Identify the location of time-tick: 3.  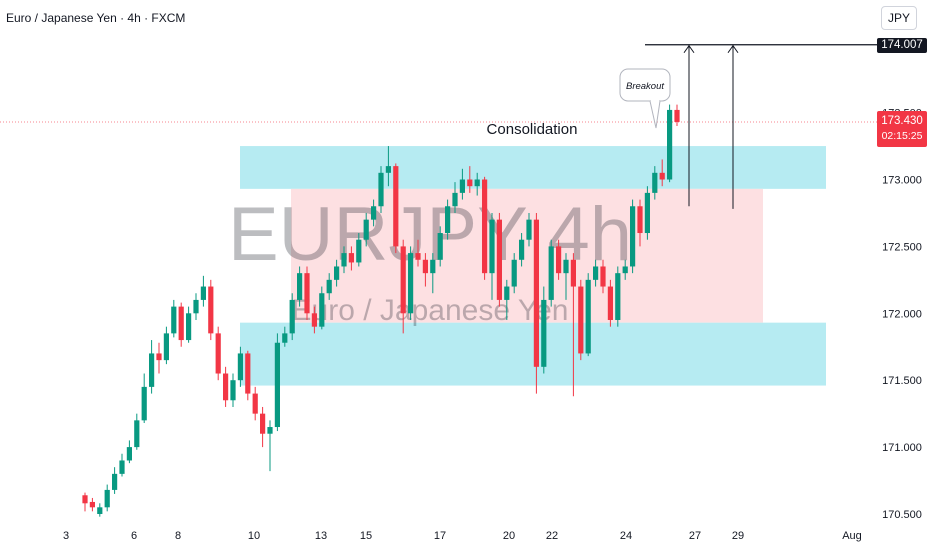
(66, 536).